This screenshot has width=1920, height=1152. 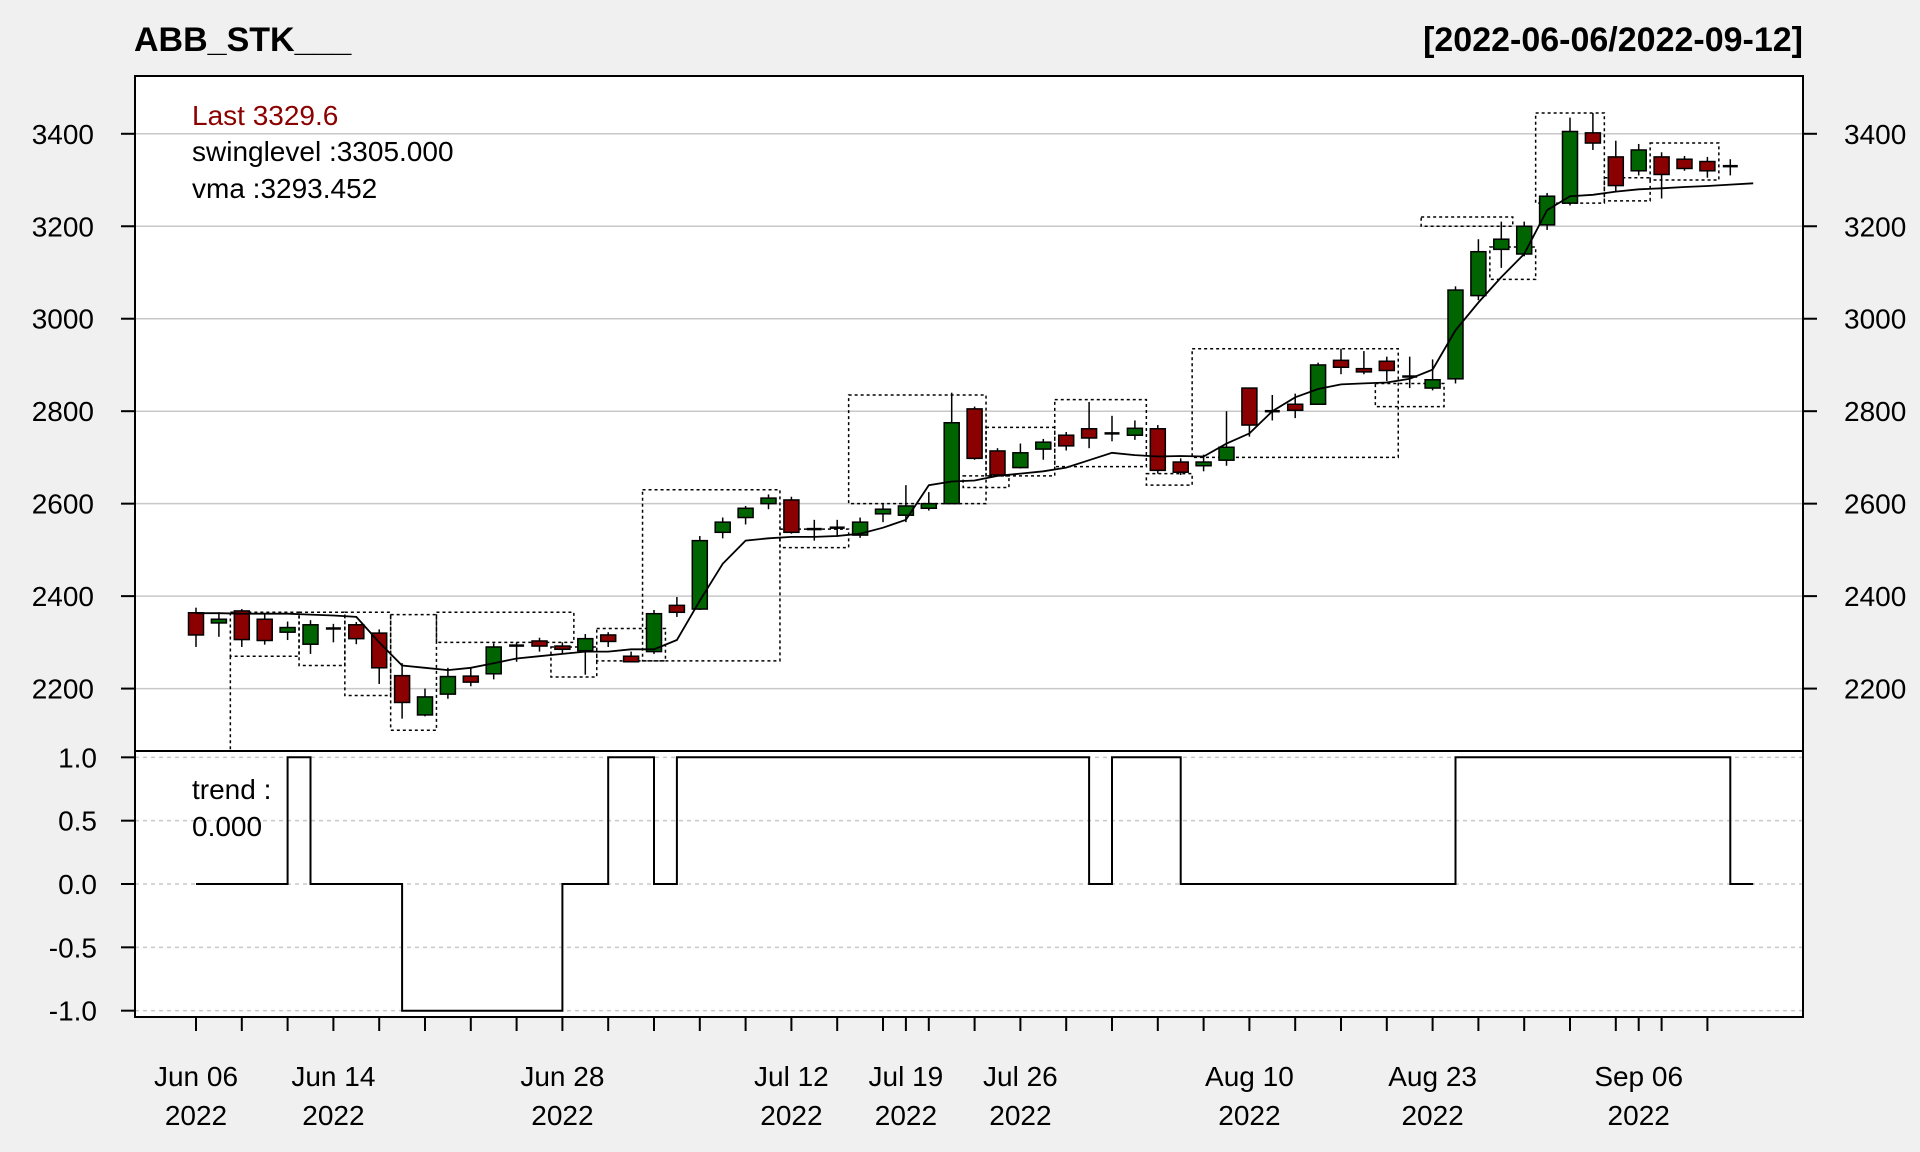 What do you see at coordinates (63, 504) in the screenshot?
I see `price-tick-label-left: 2600` at bounding box center [63, 504].